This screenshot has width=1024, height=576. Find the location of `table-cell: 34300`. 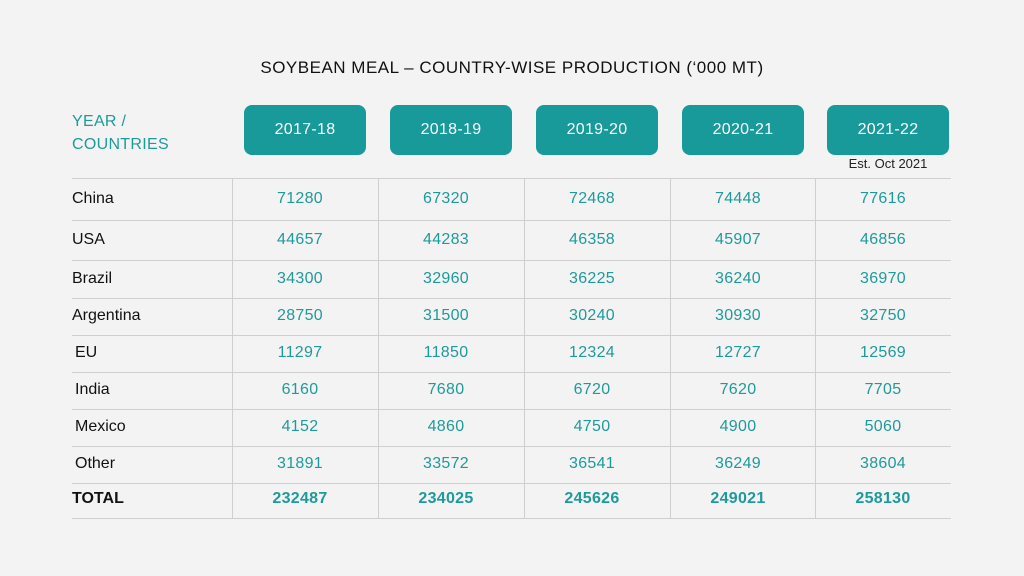

table-cell: 34300 is located at coordinates (300, 278).